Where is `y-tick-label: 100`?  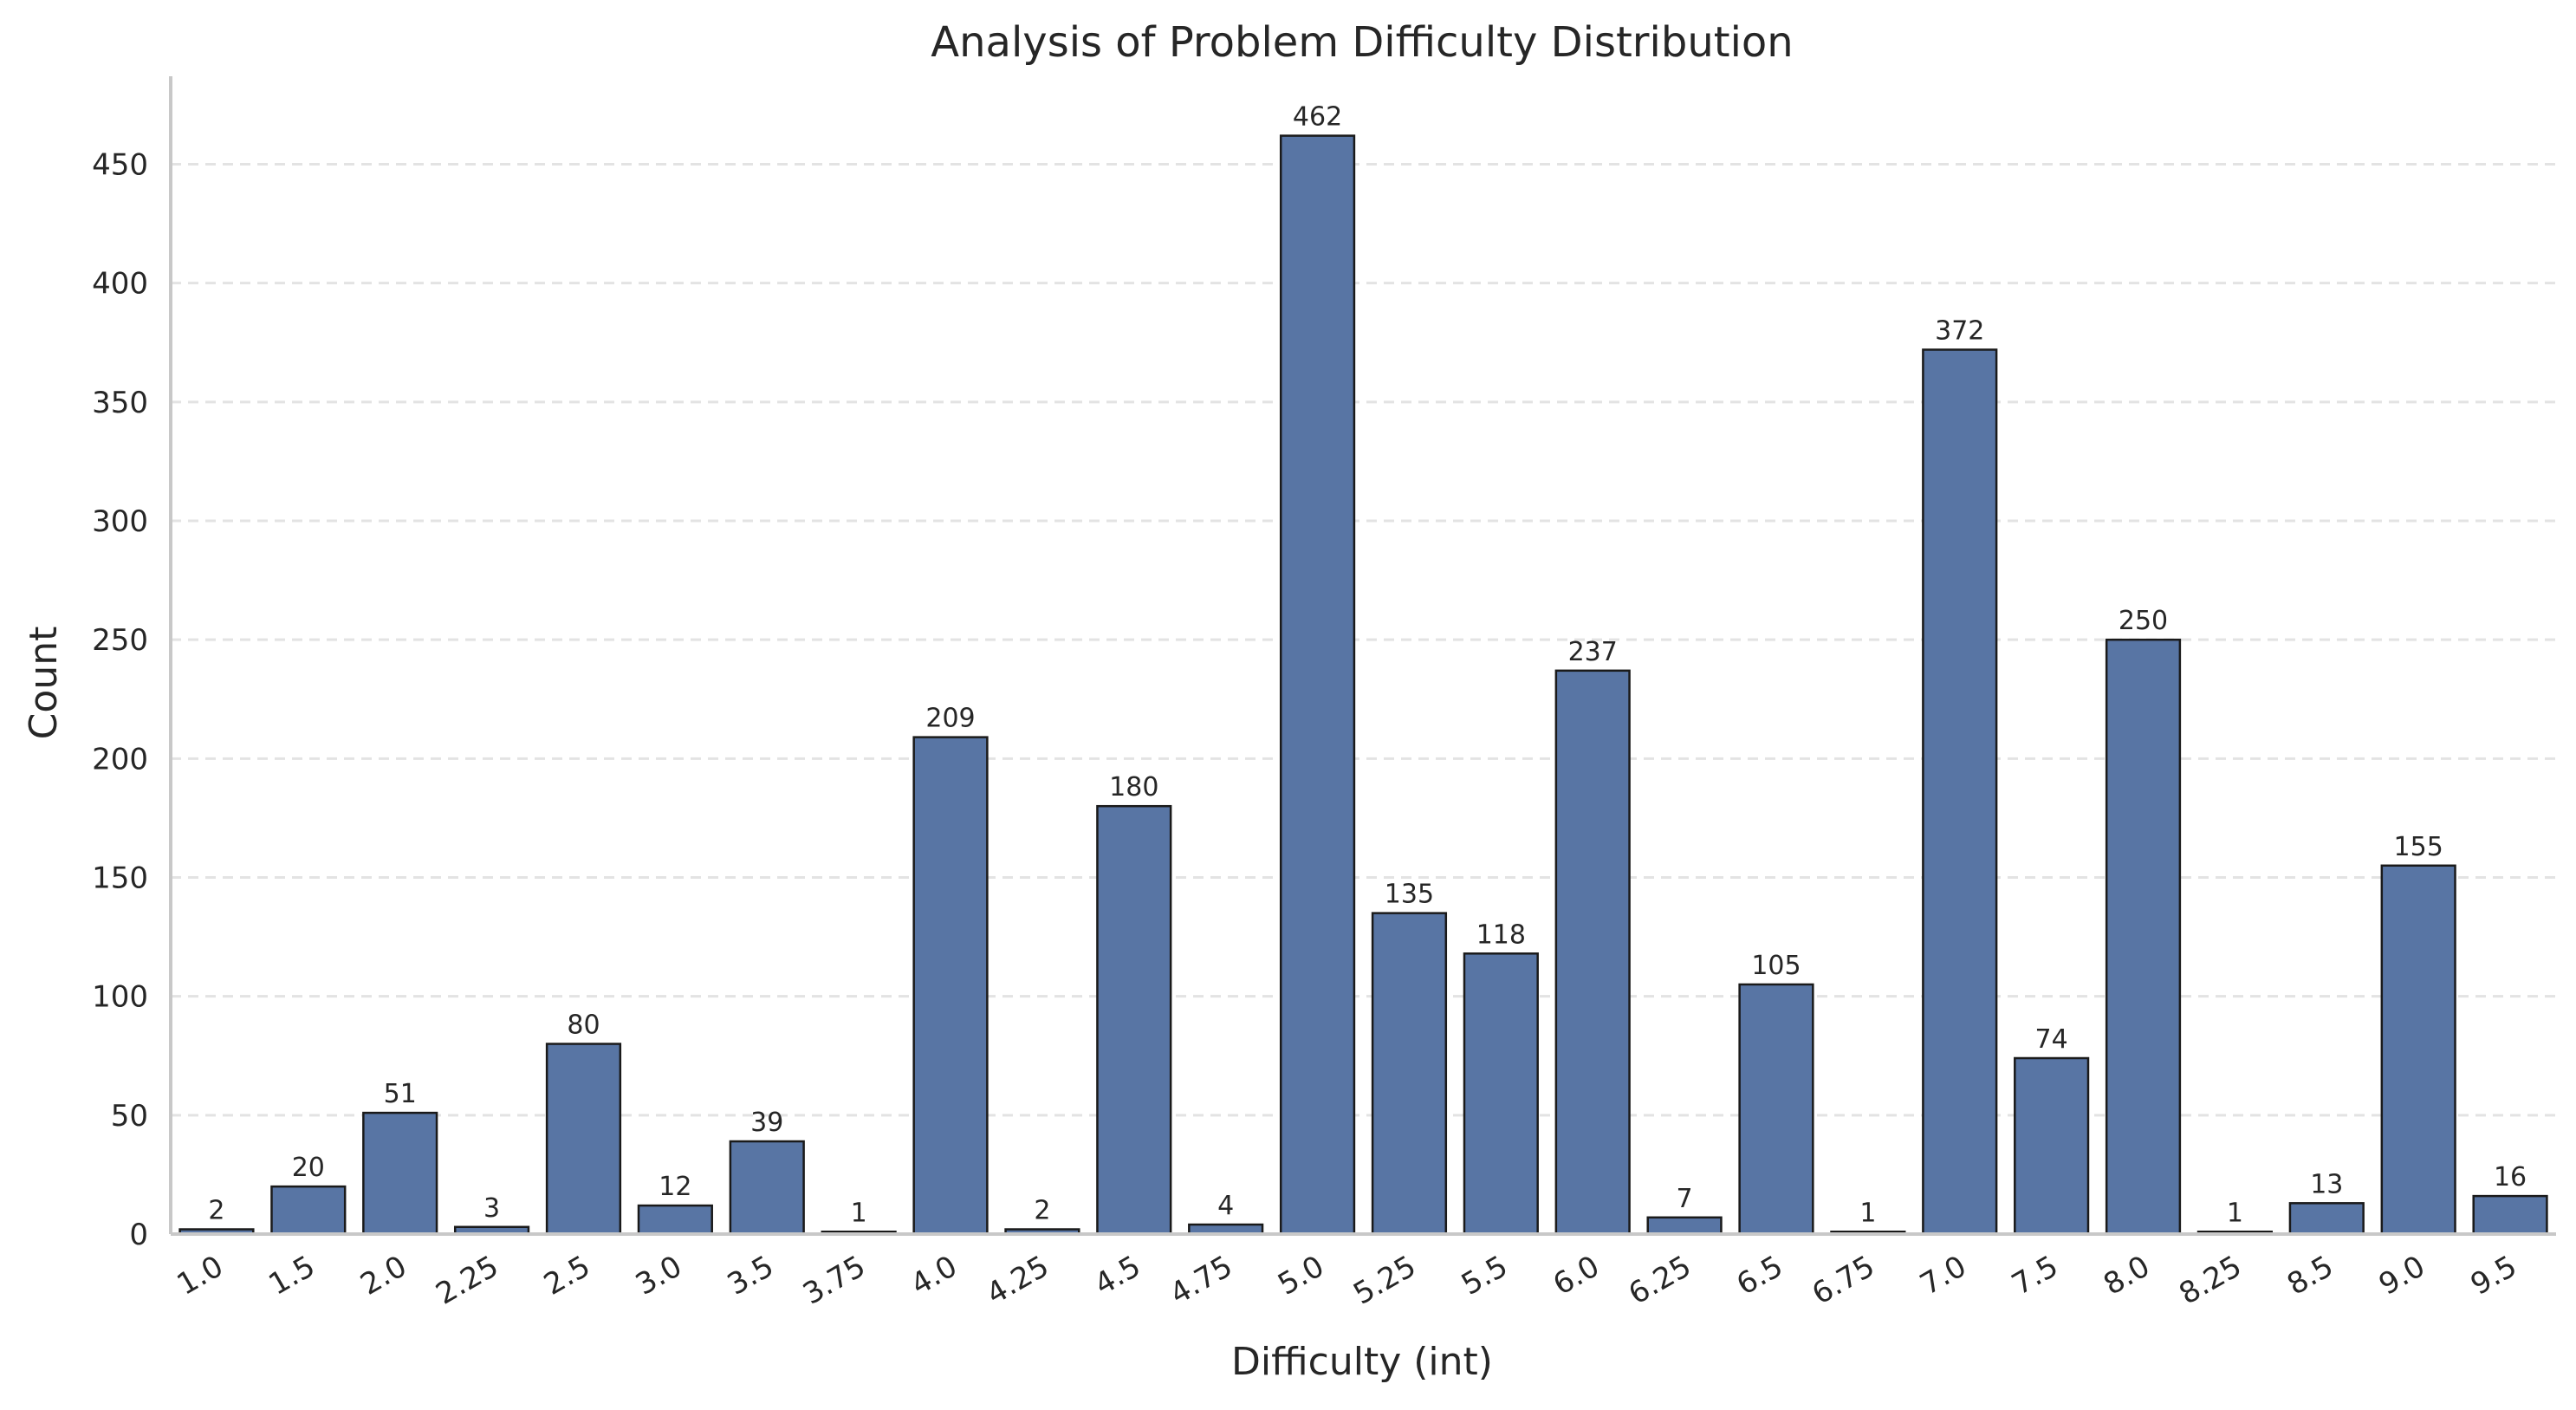 y-tick-label: 100 is located at coordinates (120, 997).